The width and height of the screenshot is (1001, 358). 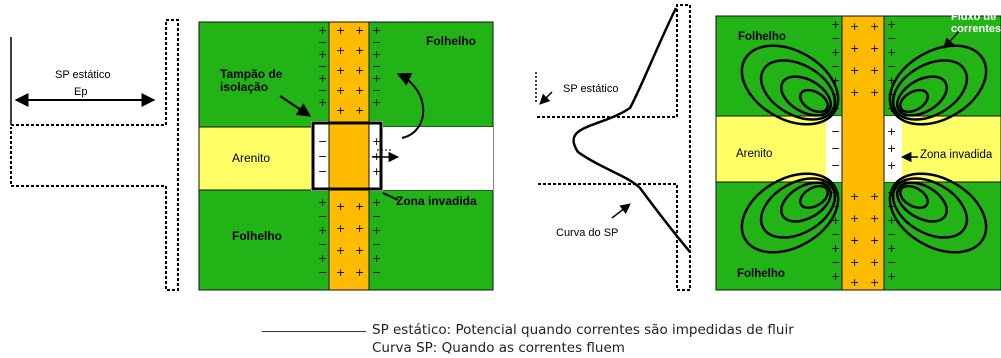 I want to click on legend-line-2: Curva SP: Quando as correntes fluem, so click(x=686, y=348).